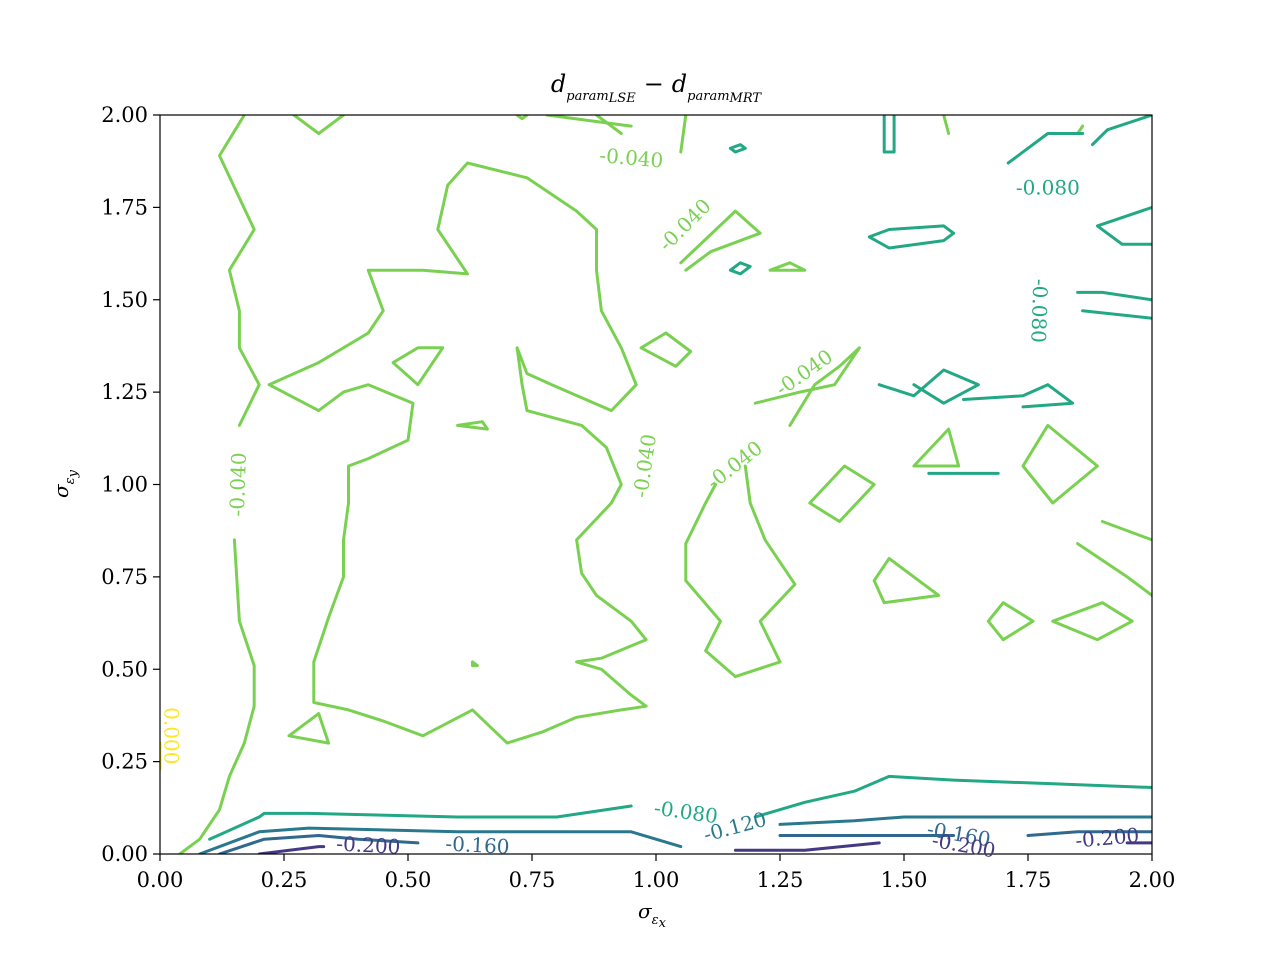 Image resolution: width=1280 pixels, height=960 pixels. Describe the element at coordinates (291, 849) in the screenshot. I see `contour-line-neg0.200-48` at that location.